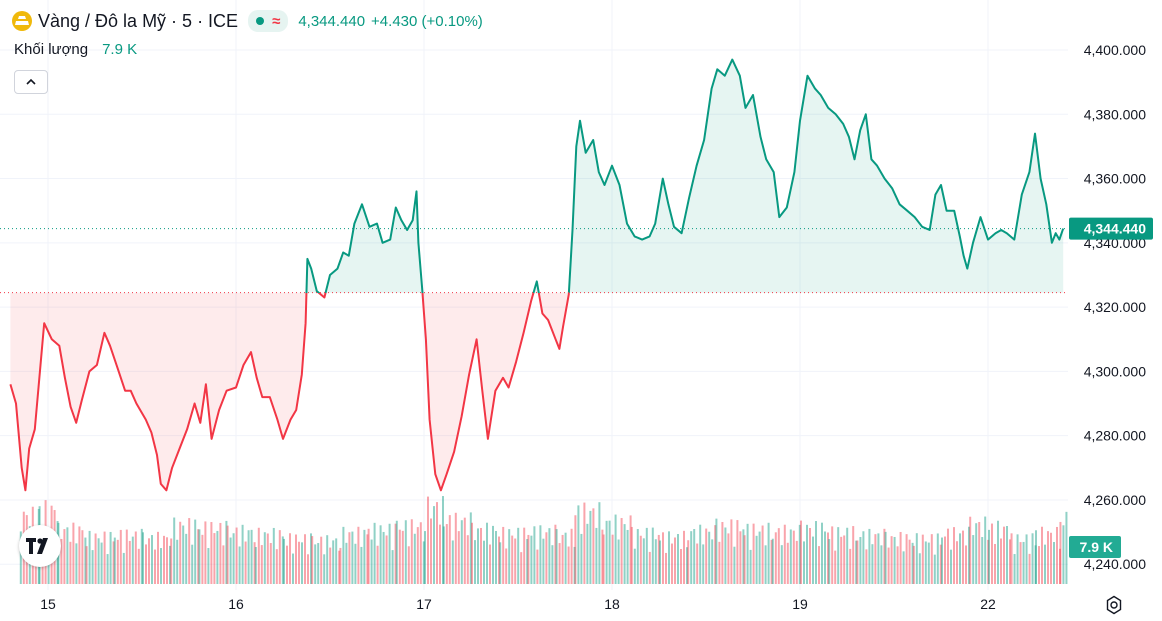  I want to click on last-price-badge-label: 4,344.440, so click(1115, 229).